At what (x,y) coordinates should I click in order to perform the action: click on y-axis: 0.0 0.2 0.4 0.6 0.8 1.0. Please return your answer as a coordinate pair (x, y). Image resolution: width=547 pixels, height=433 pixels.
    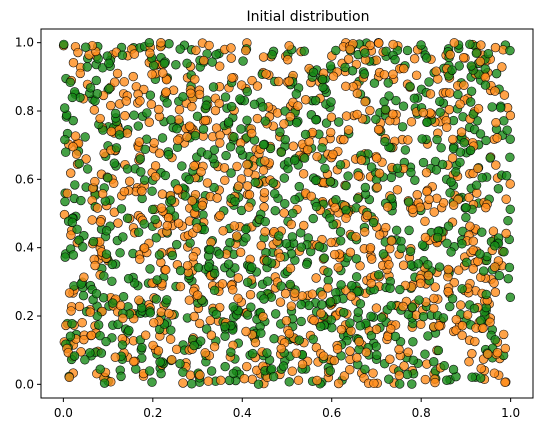
    Looking at the image, I should click on (28, 213).